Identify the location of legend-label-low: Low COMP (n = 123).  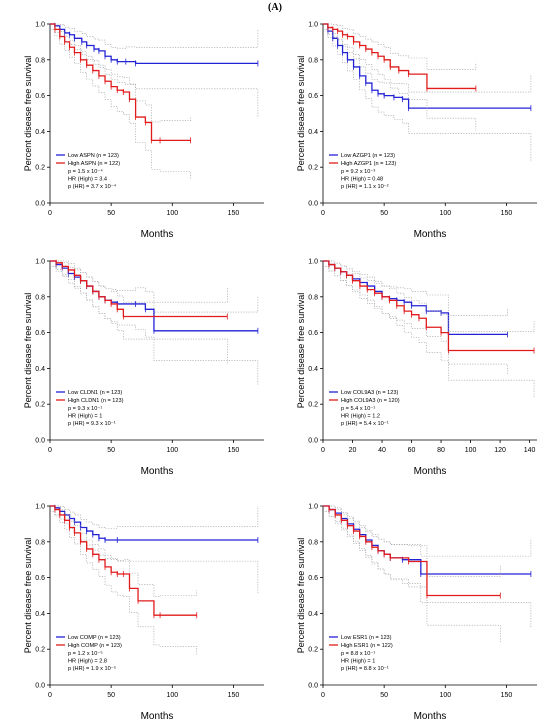
(94, 638).